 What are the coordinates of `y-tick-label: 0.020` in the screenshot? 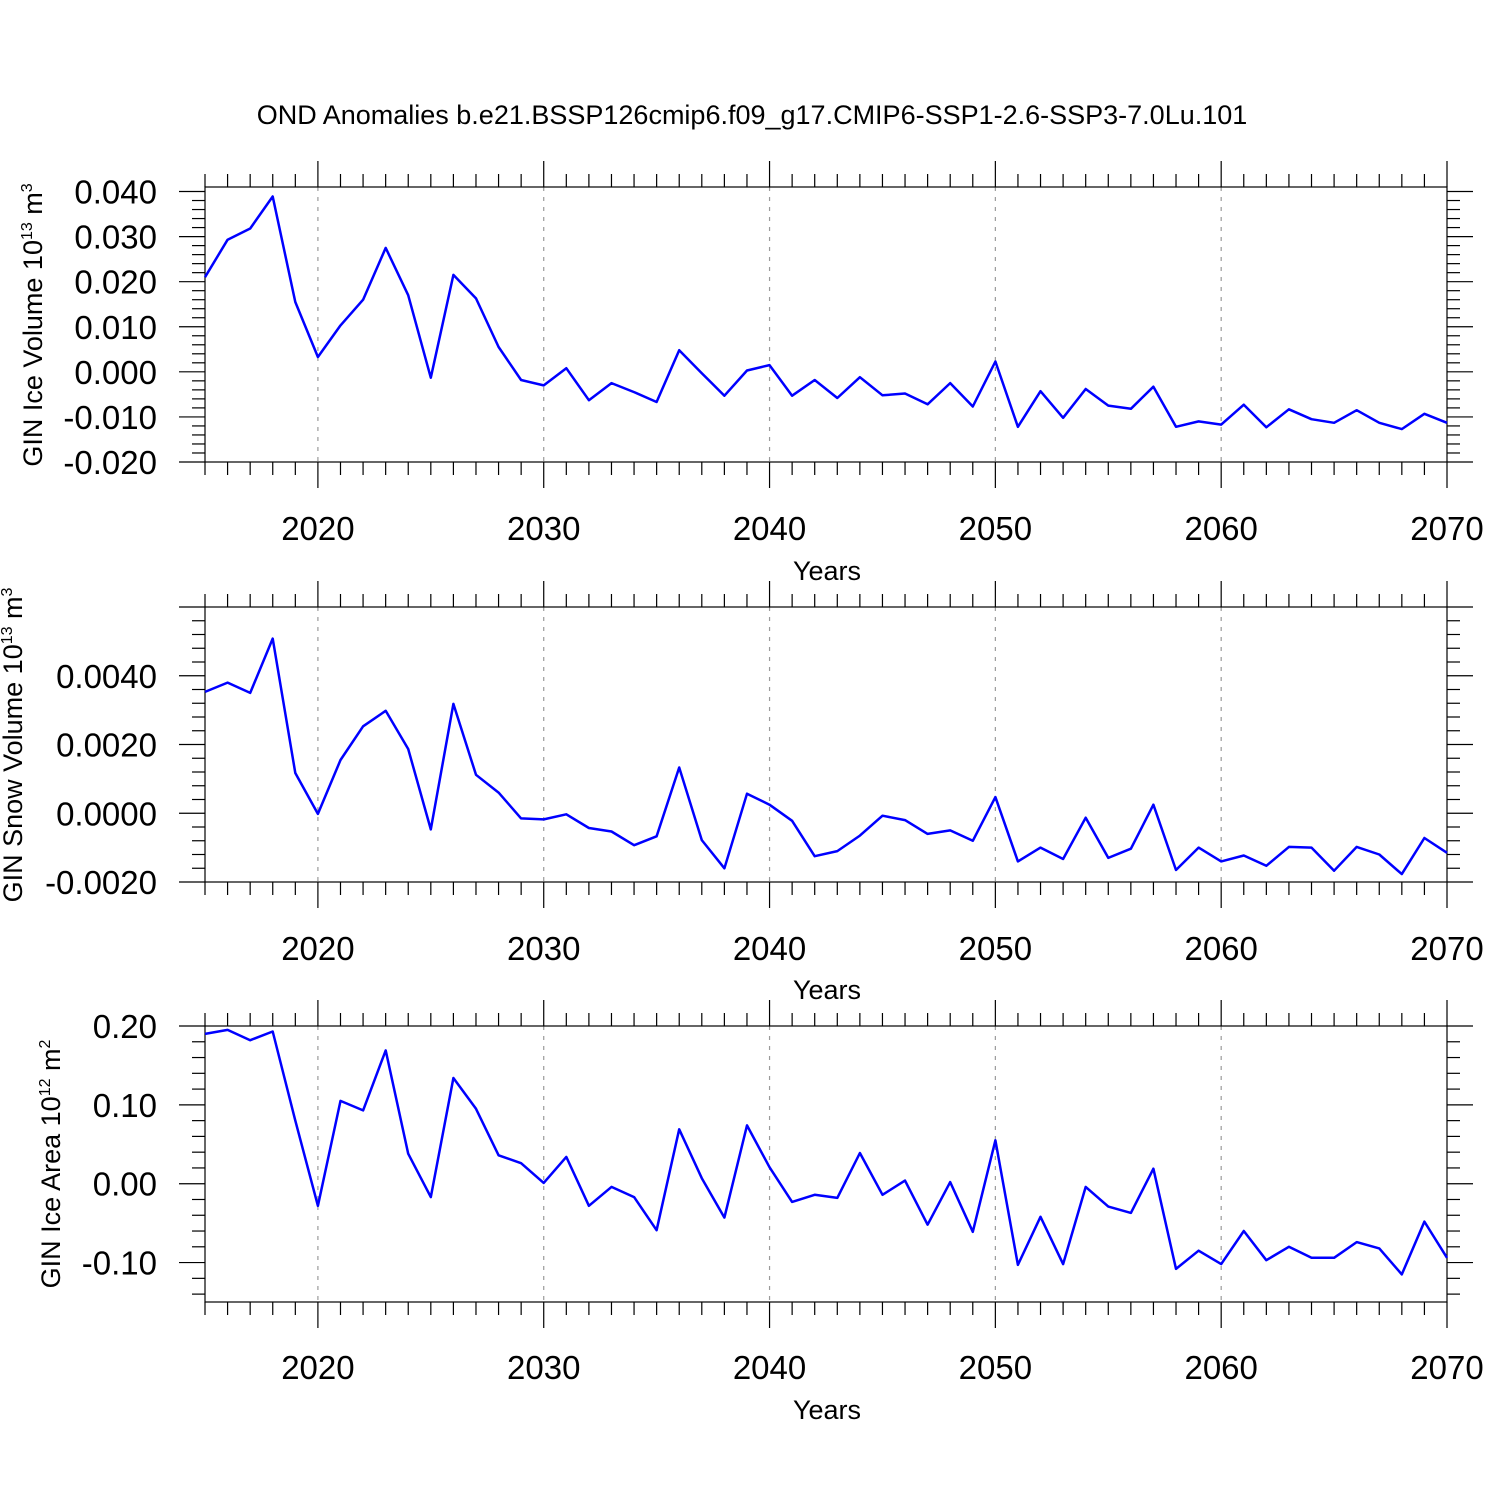 It's located at (115, 282).